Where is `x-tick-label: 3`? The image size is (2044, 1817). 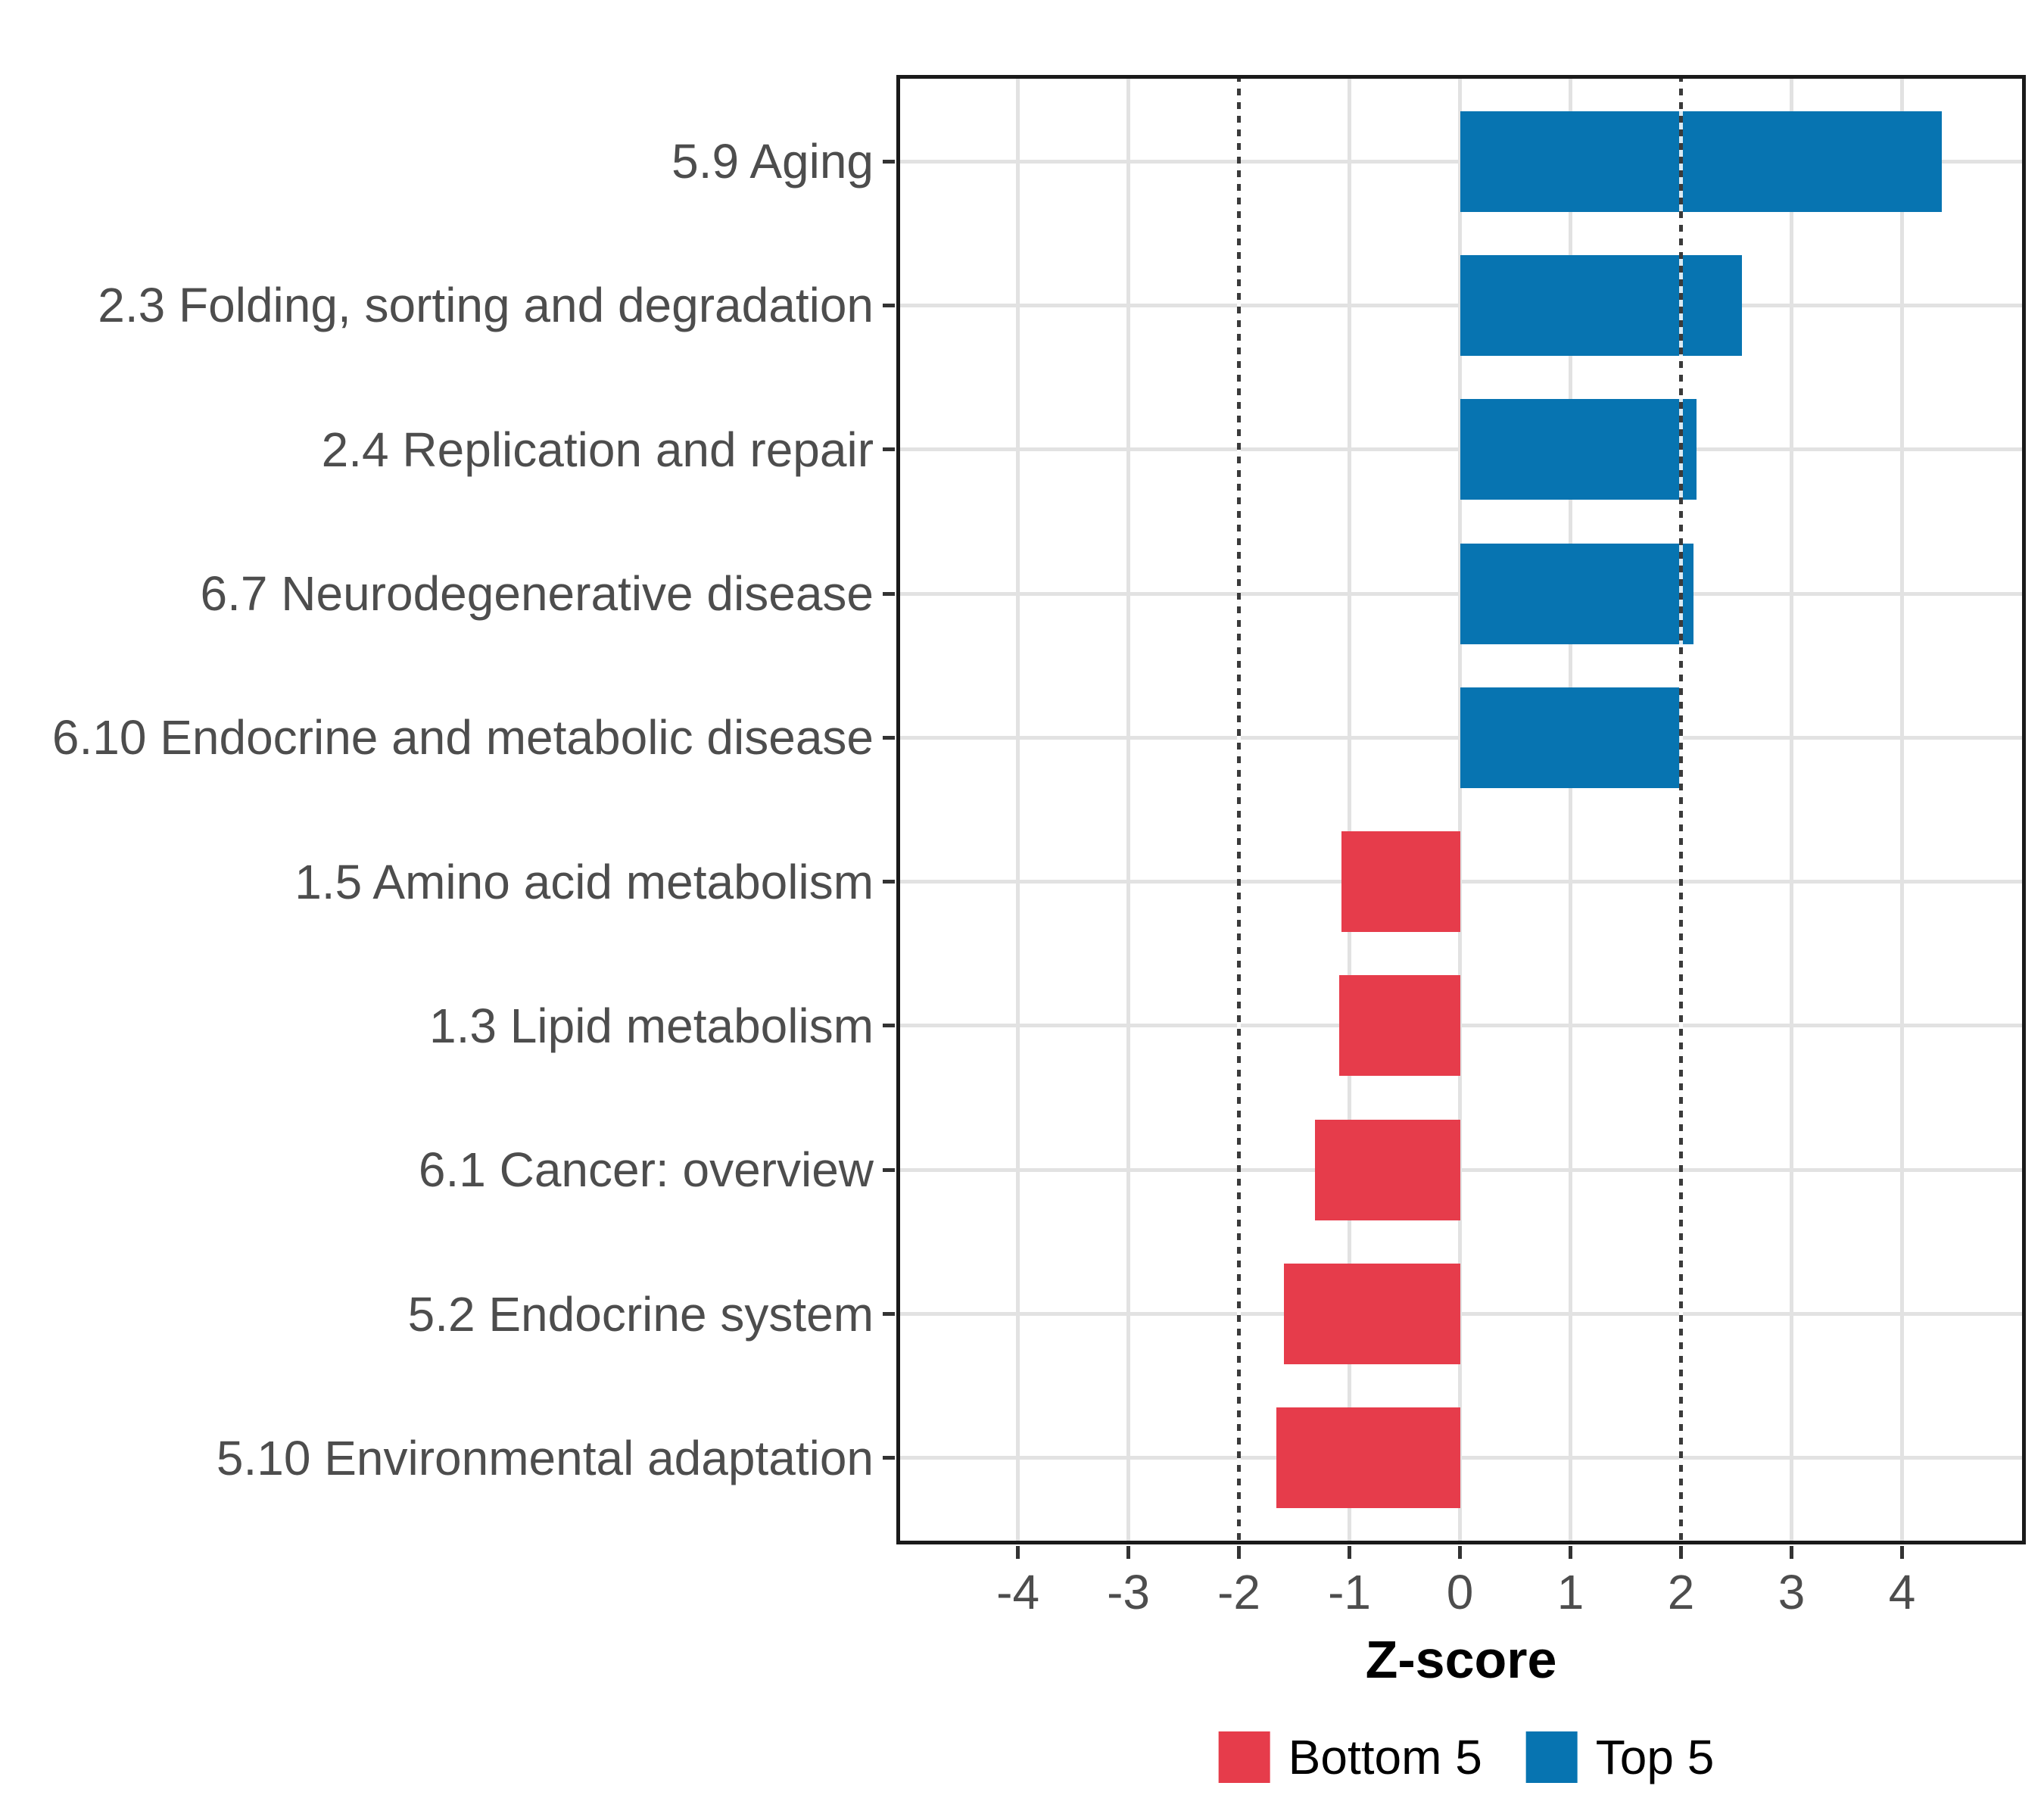 x-tick-label: 3 is located at coordinates (1792, 1592).